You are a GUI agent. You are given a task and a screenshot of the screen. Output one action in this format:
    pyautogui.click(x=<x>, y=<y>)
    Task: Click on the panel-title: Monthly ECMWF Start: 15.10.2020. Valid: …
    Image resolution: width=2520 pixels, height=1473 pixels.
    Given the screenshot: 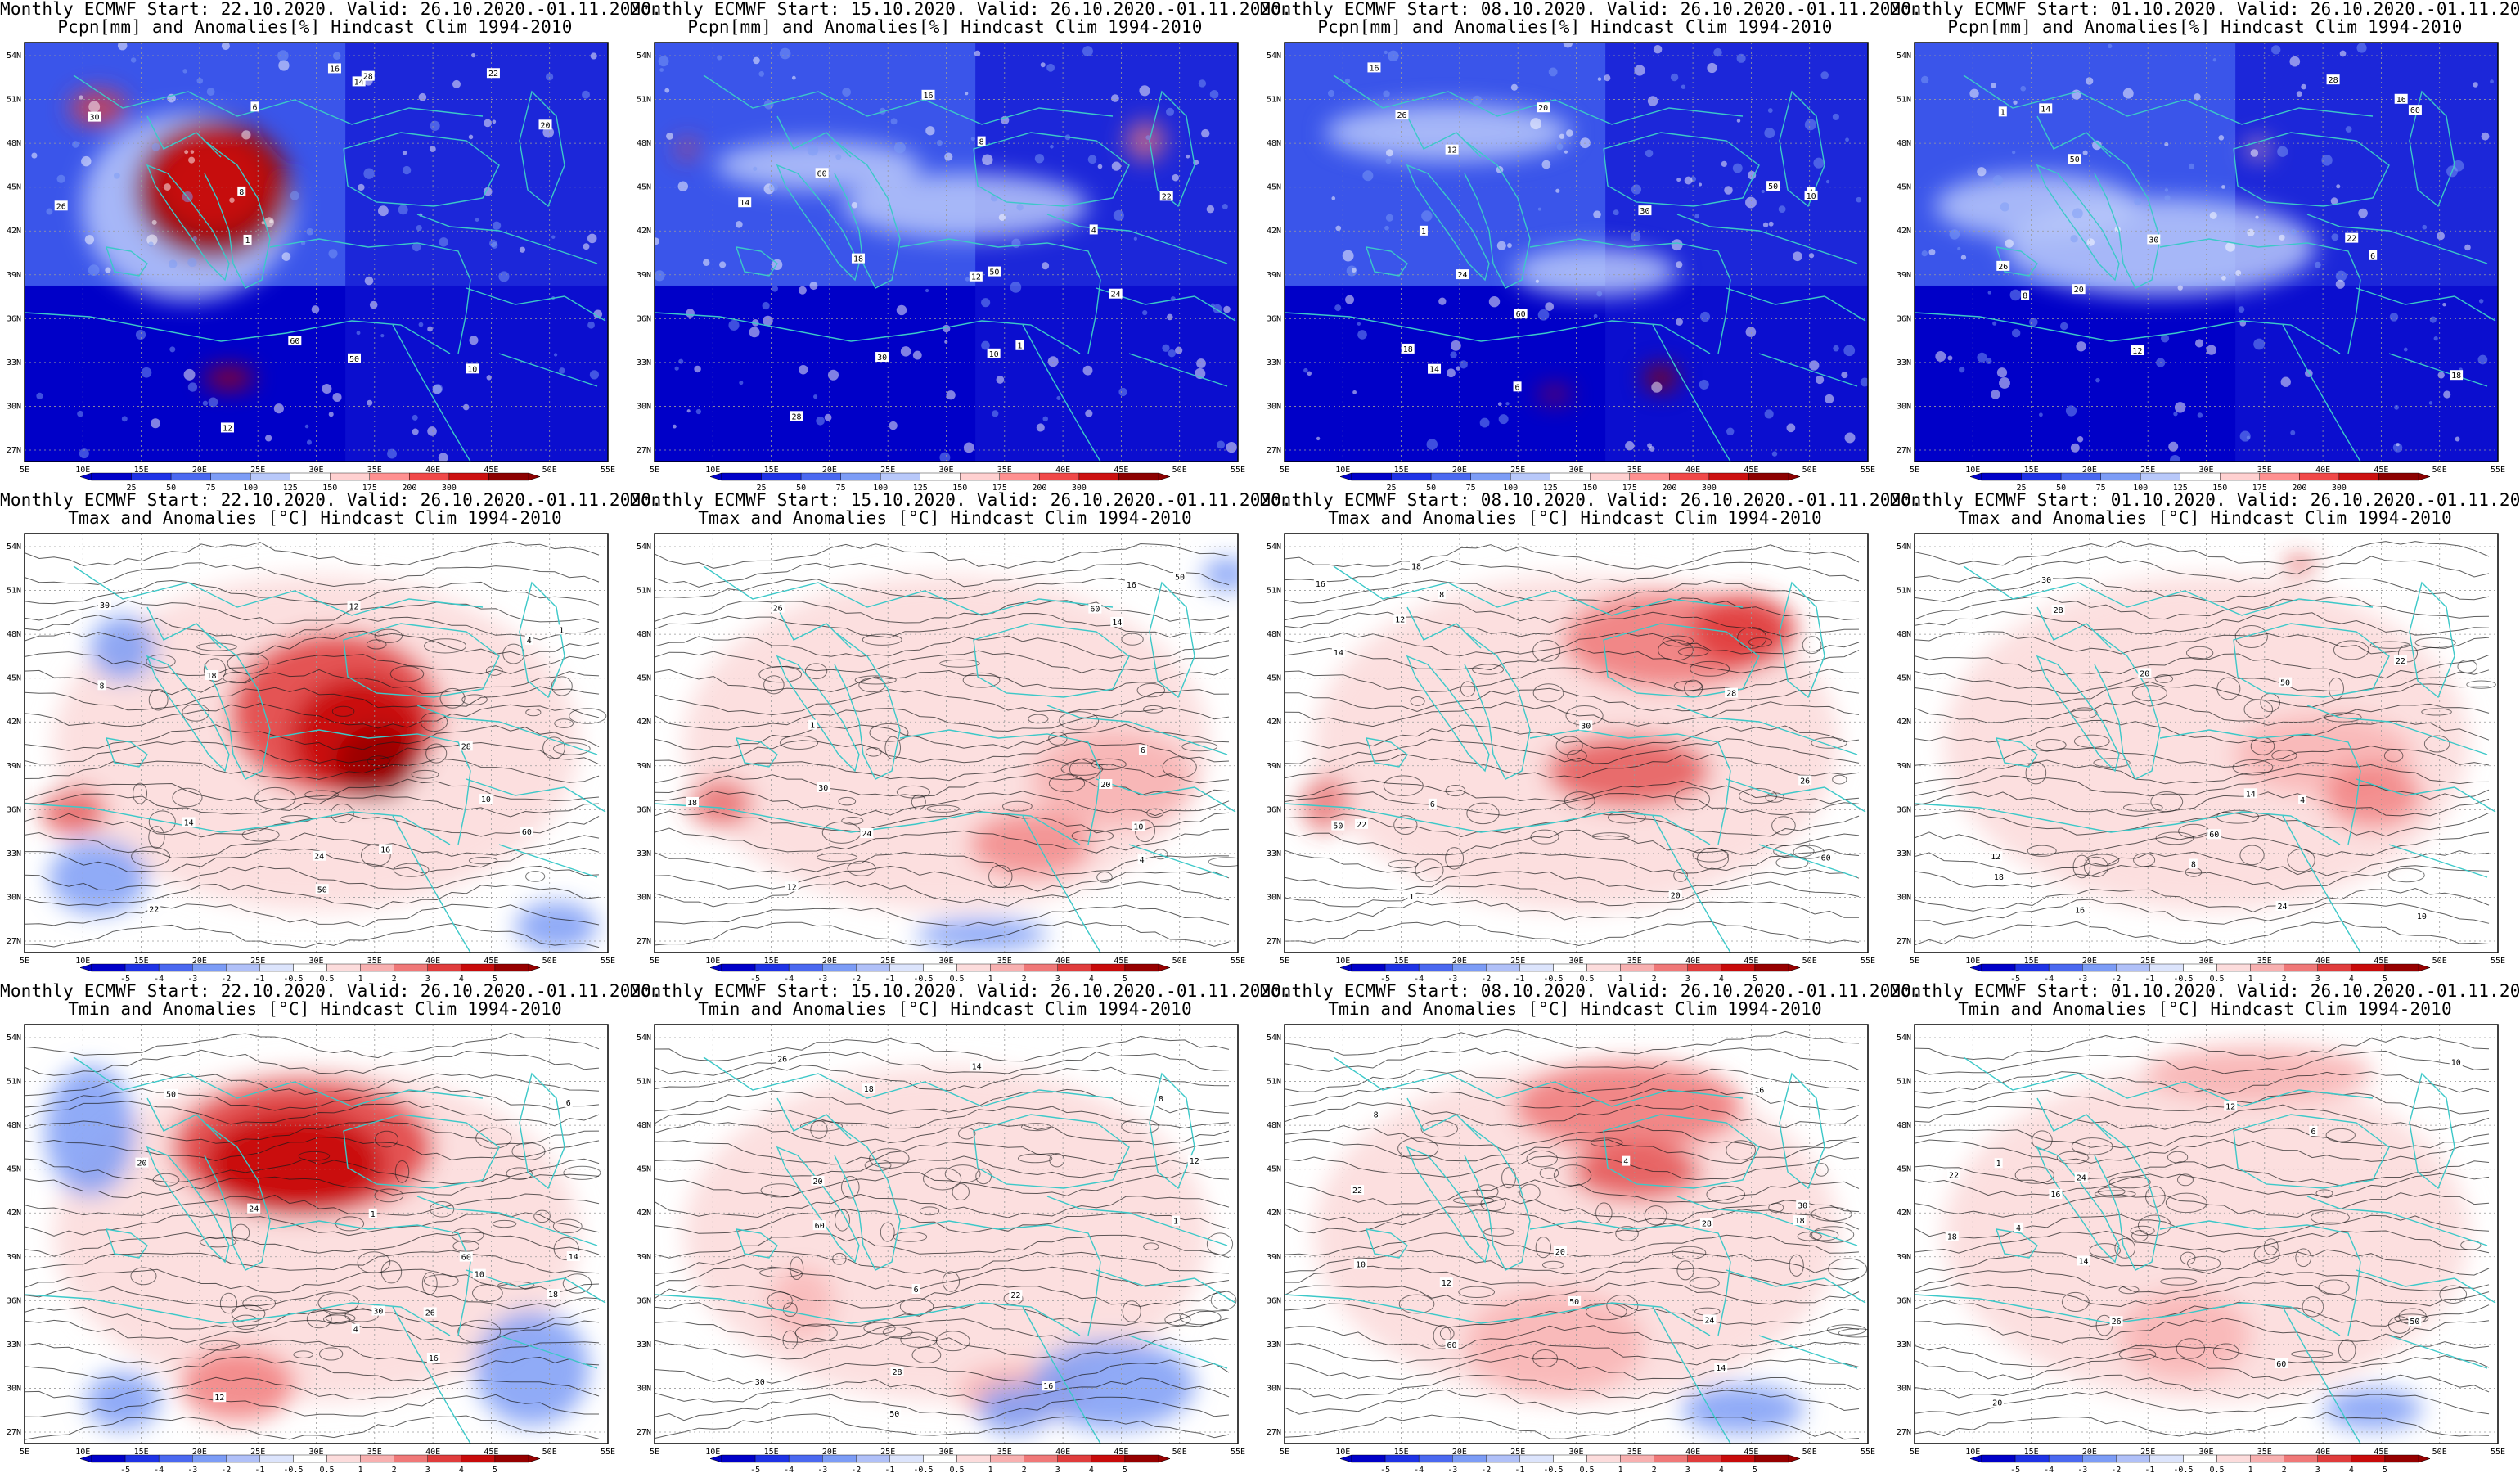 What is the action you would take?
    pyautogui.click(x=962, y=500)
    